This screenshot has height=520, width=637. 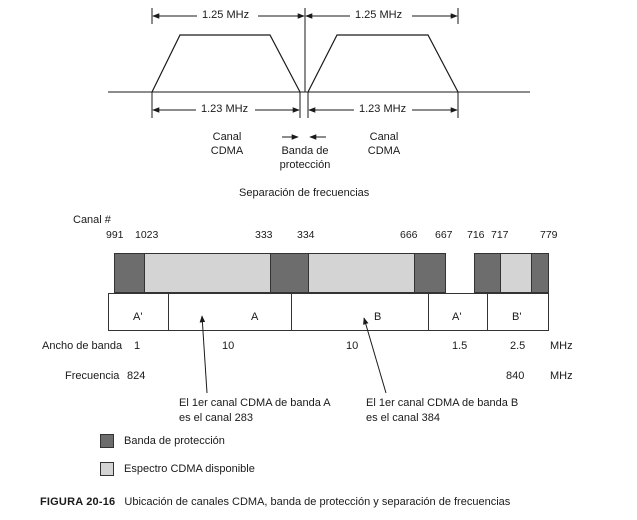 I want to click on cdma-channel-right-shape, so click(x=383, y=63).